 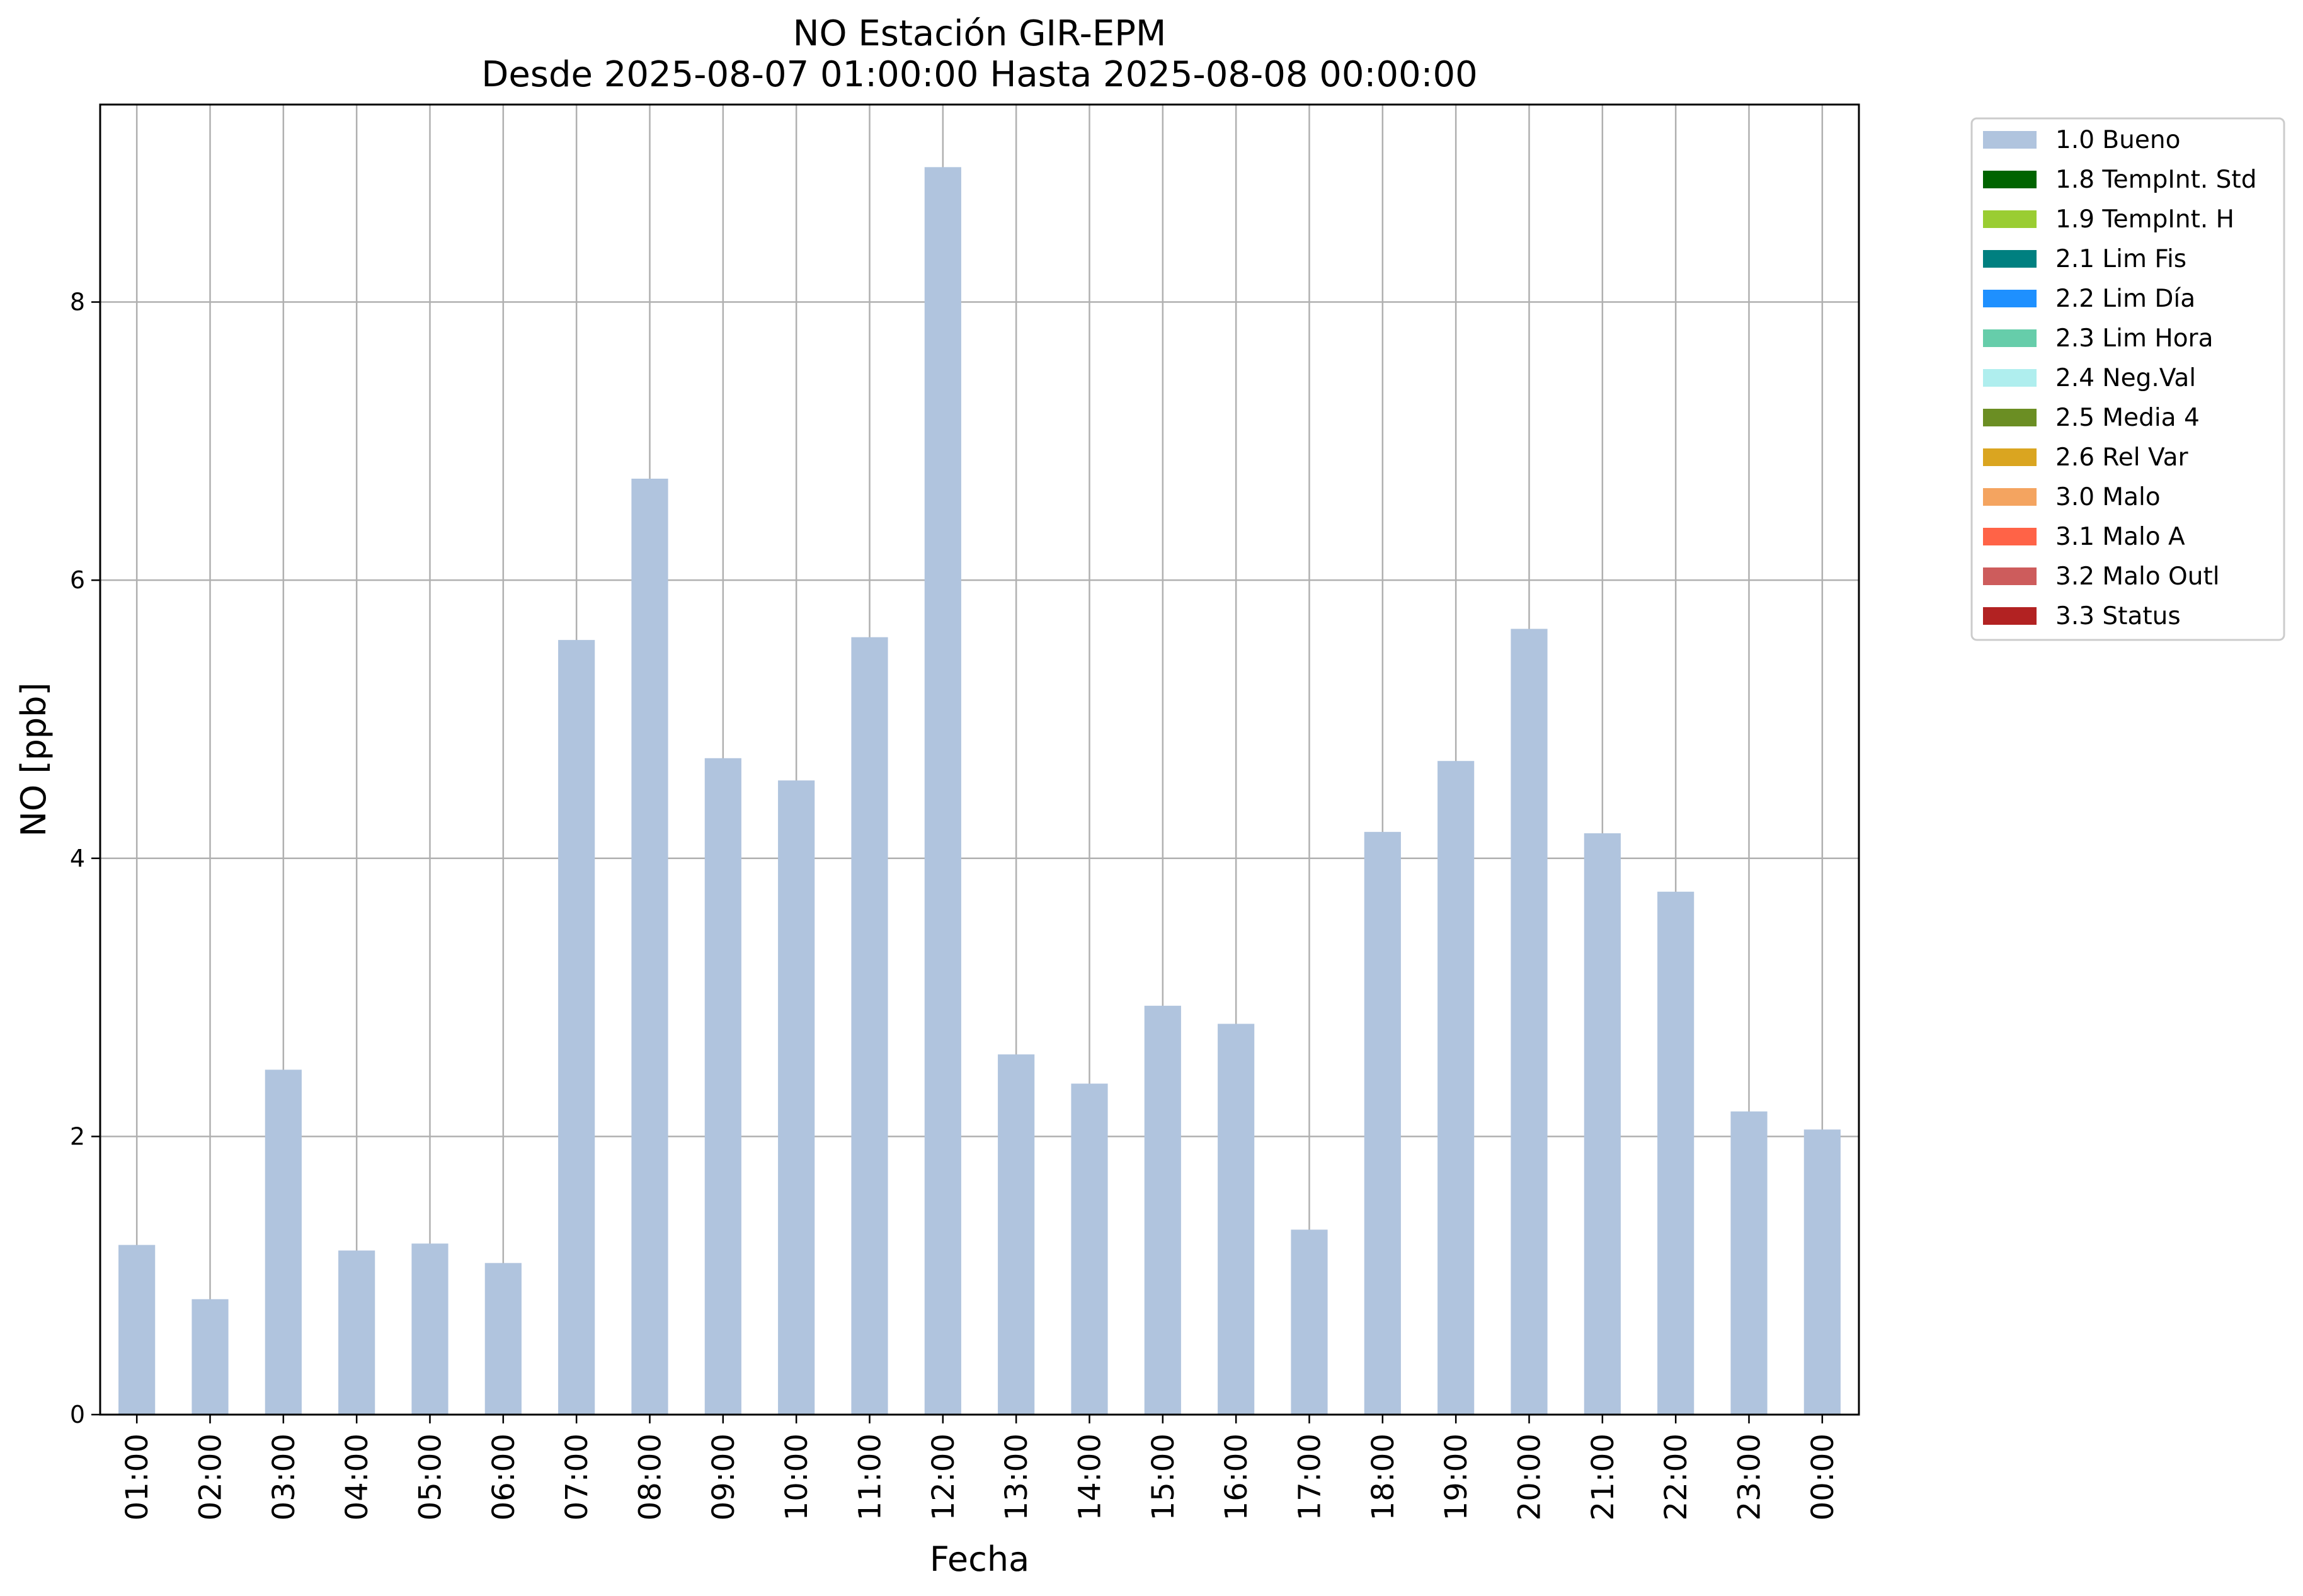 What do you see at coordinates (431, 1477) in the screenshot?
I see `x-tick-label: 05:00` at bounding box center [431, 1477].